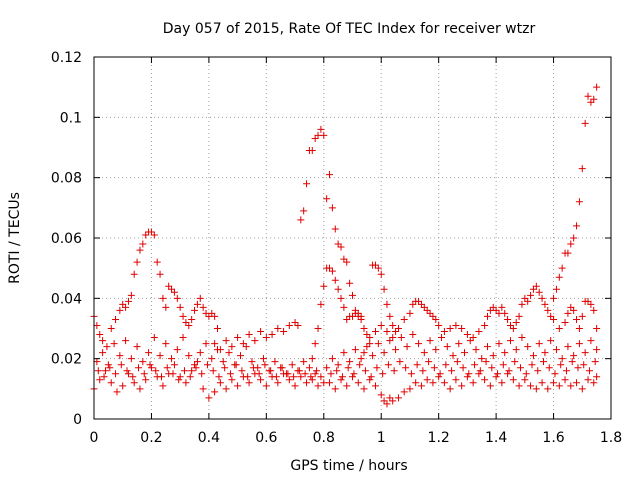  What do you see at coordinates (66, 299) in the screenshot?
I see `y-tick-label: 0.04` at bounding box center [66, 299].